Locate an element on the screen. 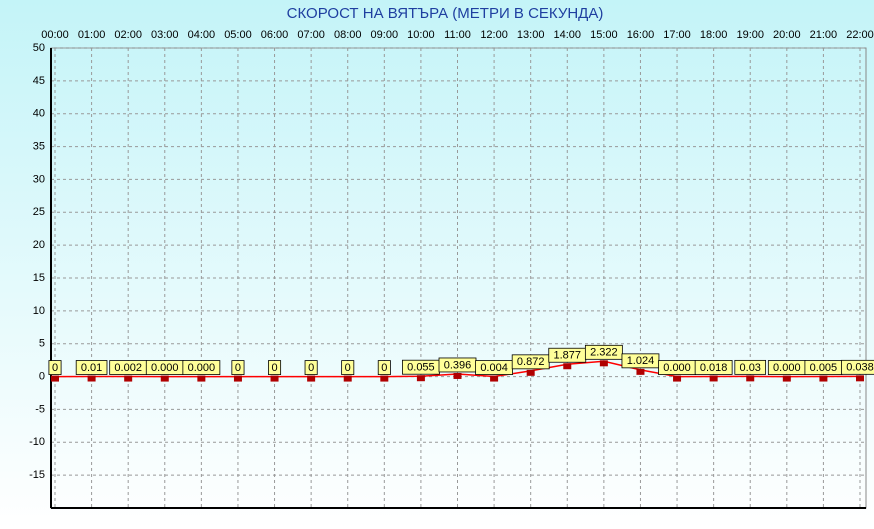  x-tick-label: 04:00 is located at coordinates (202, 35).